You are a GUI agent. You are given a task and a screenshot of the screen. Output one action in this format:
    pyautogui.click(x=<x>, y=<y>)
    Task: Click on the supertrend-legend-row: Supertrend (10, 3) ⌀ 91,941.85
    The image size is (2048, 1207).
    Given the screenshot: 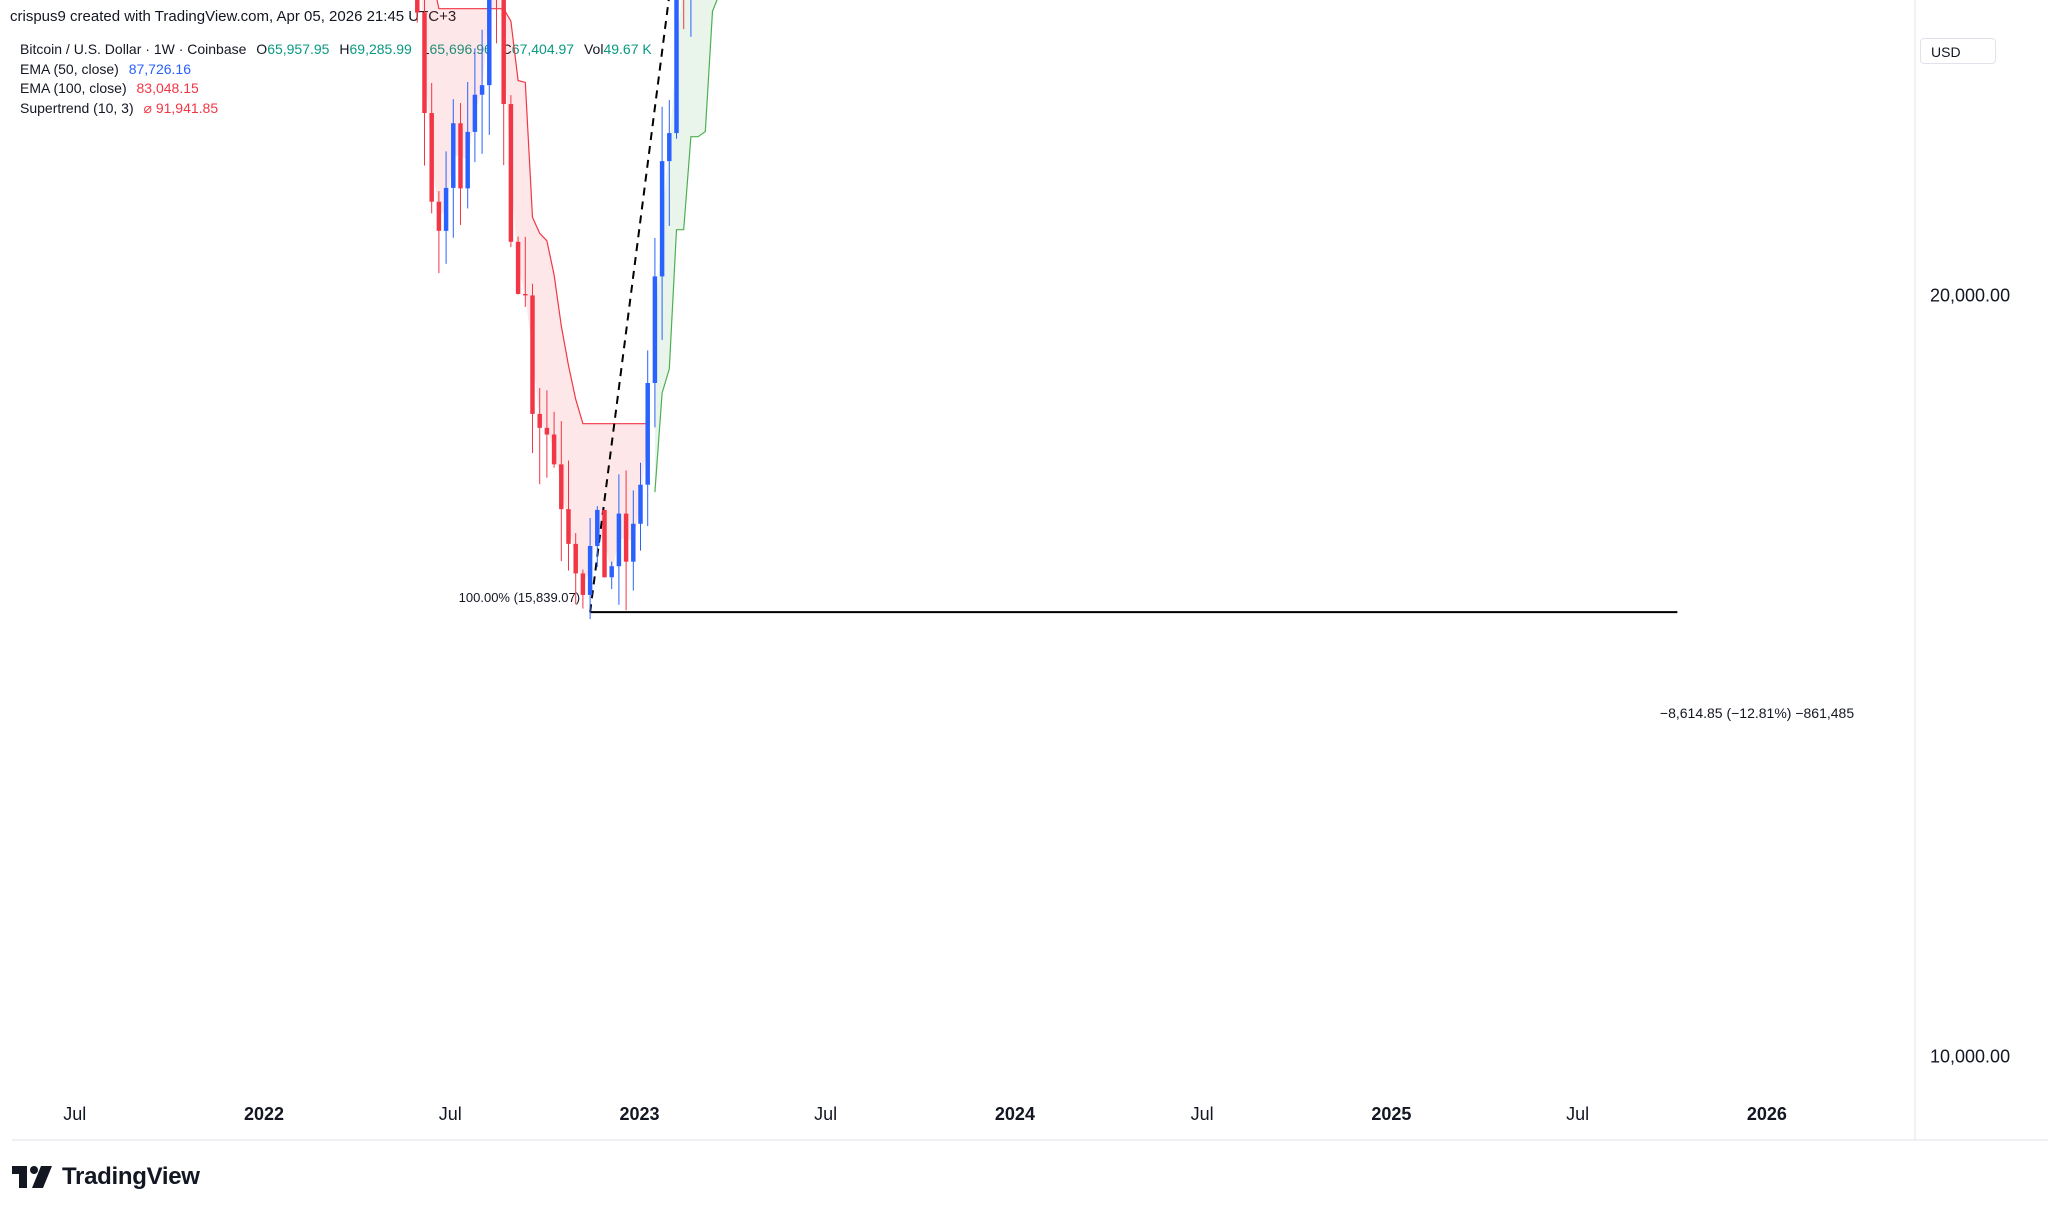 What is the action you would take?
    pyautogui.click(x=336, y=109)
    